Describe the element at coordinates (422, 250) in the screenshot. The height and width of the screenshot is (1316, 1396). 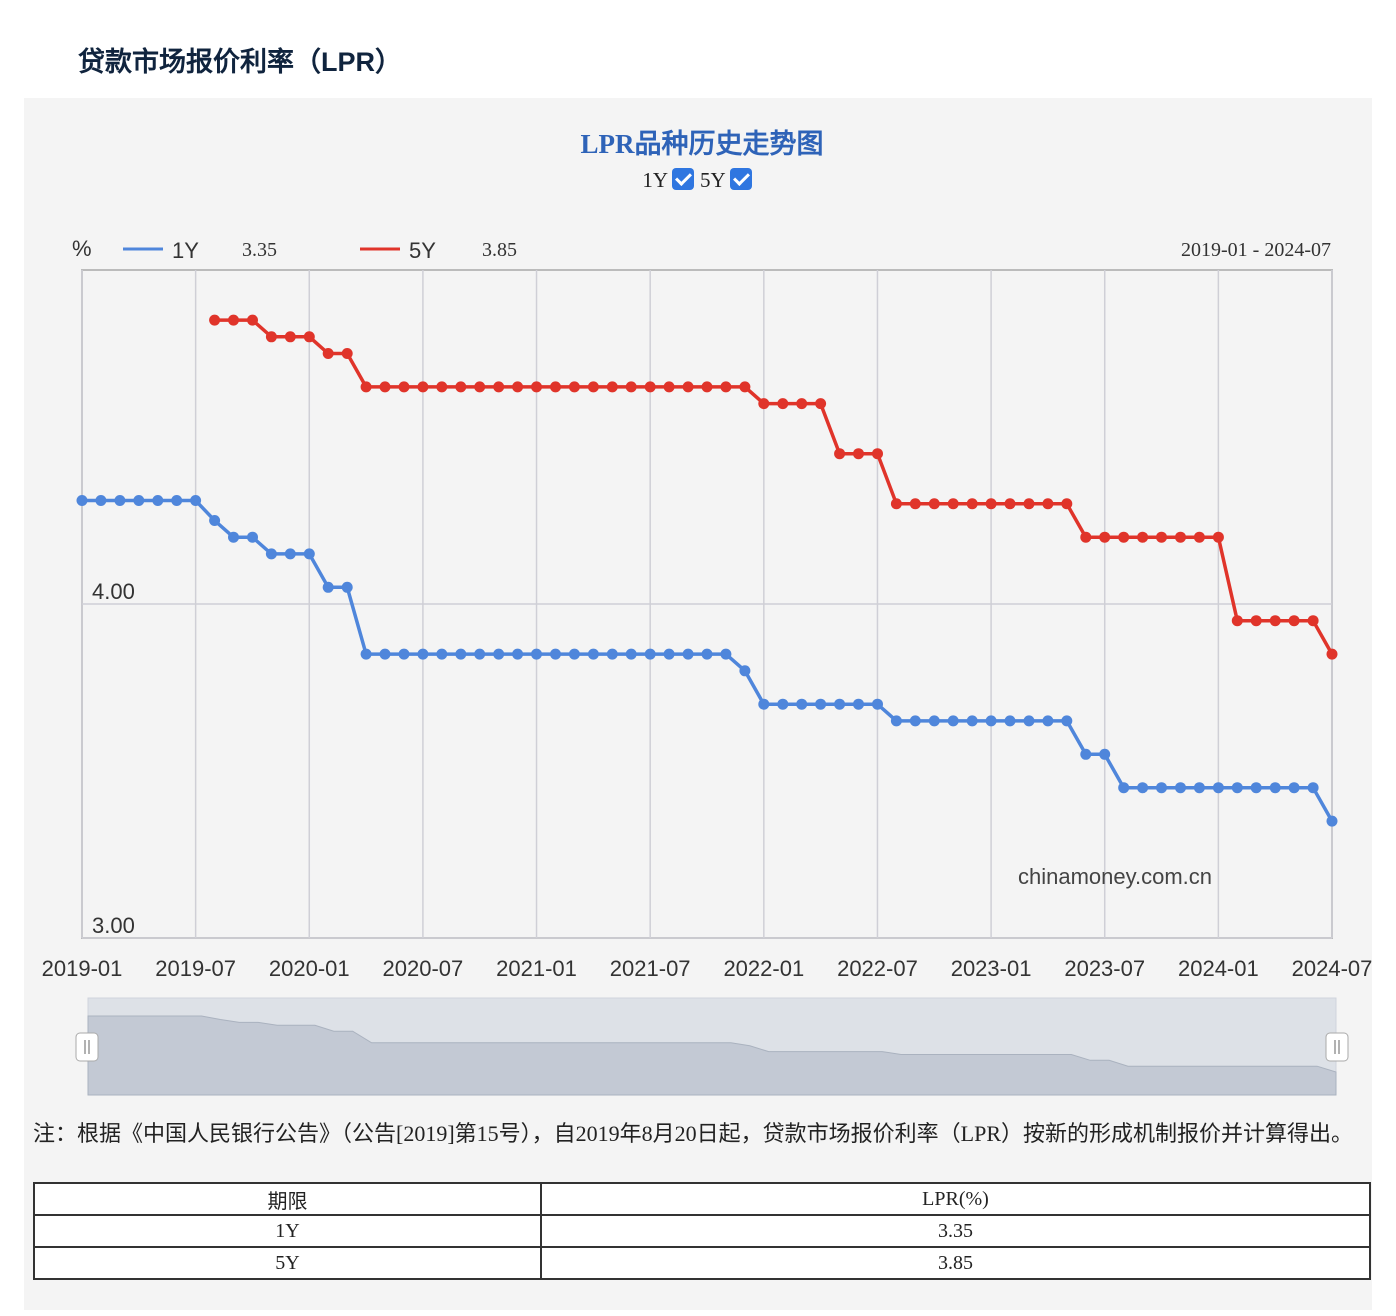
I see `legend-5y-name: 5Y` at that location.